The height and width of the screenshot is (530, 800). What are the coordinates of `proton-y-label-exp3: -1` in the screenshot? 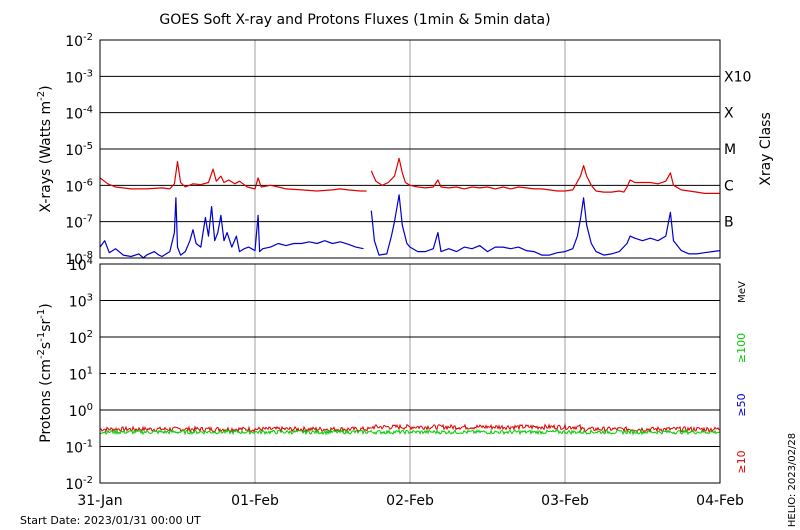 It's located at (41, 314).